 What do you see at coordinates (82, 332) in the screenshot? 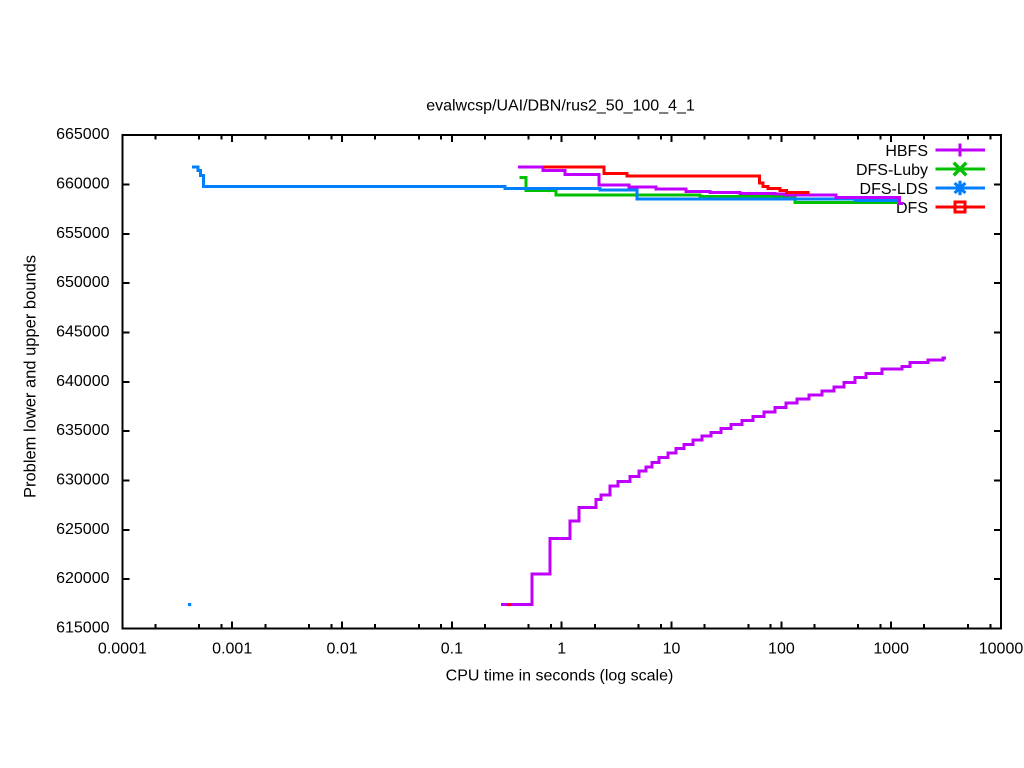
I see `svg-text: 645000` at bounding box center [82, 332].